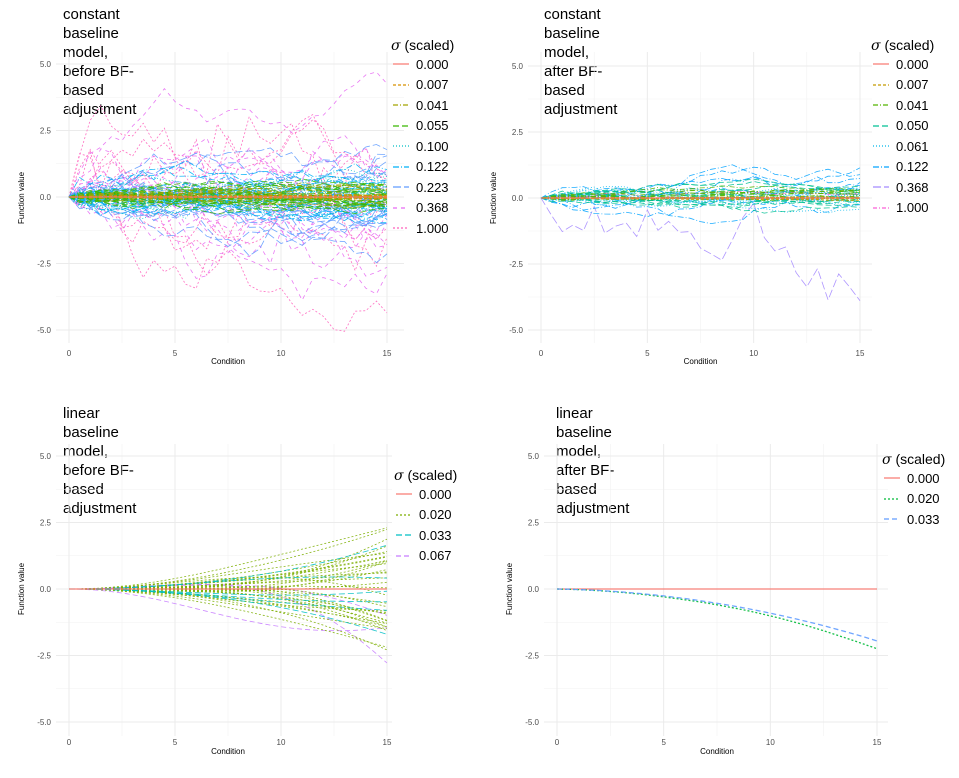 The width and height of the screenshot is (959, 778). I want to click on series-1.000, so click(700, 195).